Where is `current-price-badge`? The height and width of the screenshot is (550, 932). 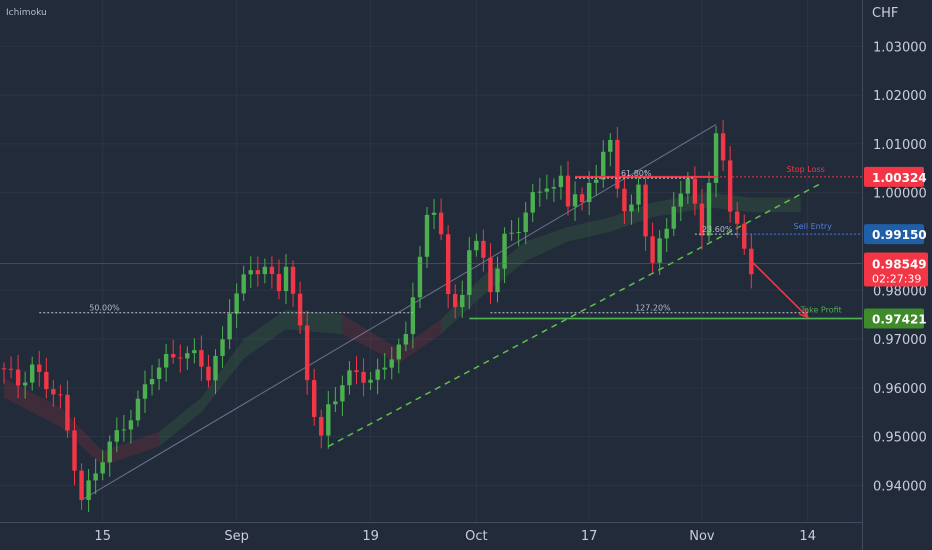
current-price-badge is located at coordinates (896, 269).